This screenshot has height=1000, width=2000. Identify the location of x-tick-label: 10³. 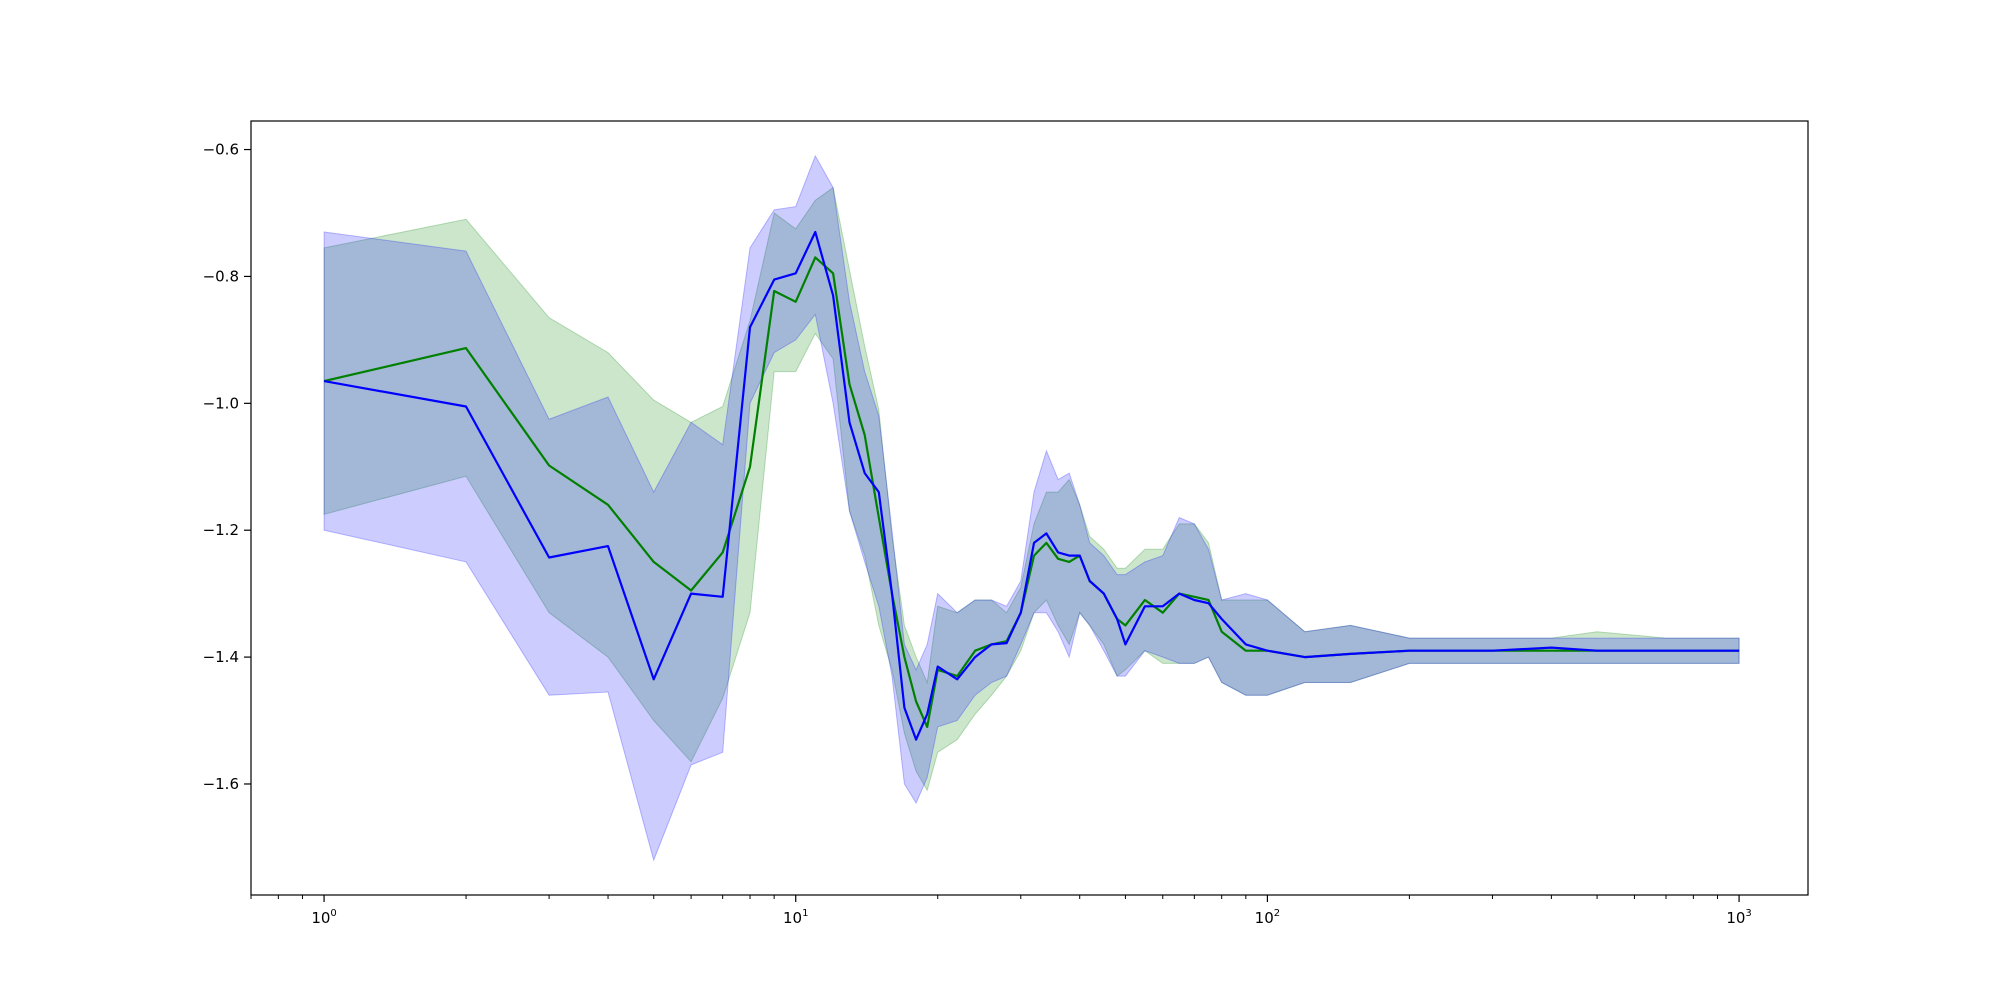
(1738, 917).